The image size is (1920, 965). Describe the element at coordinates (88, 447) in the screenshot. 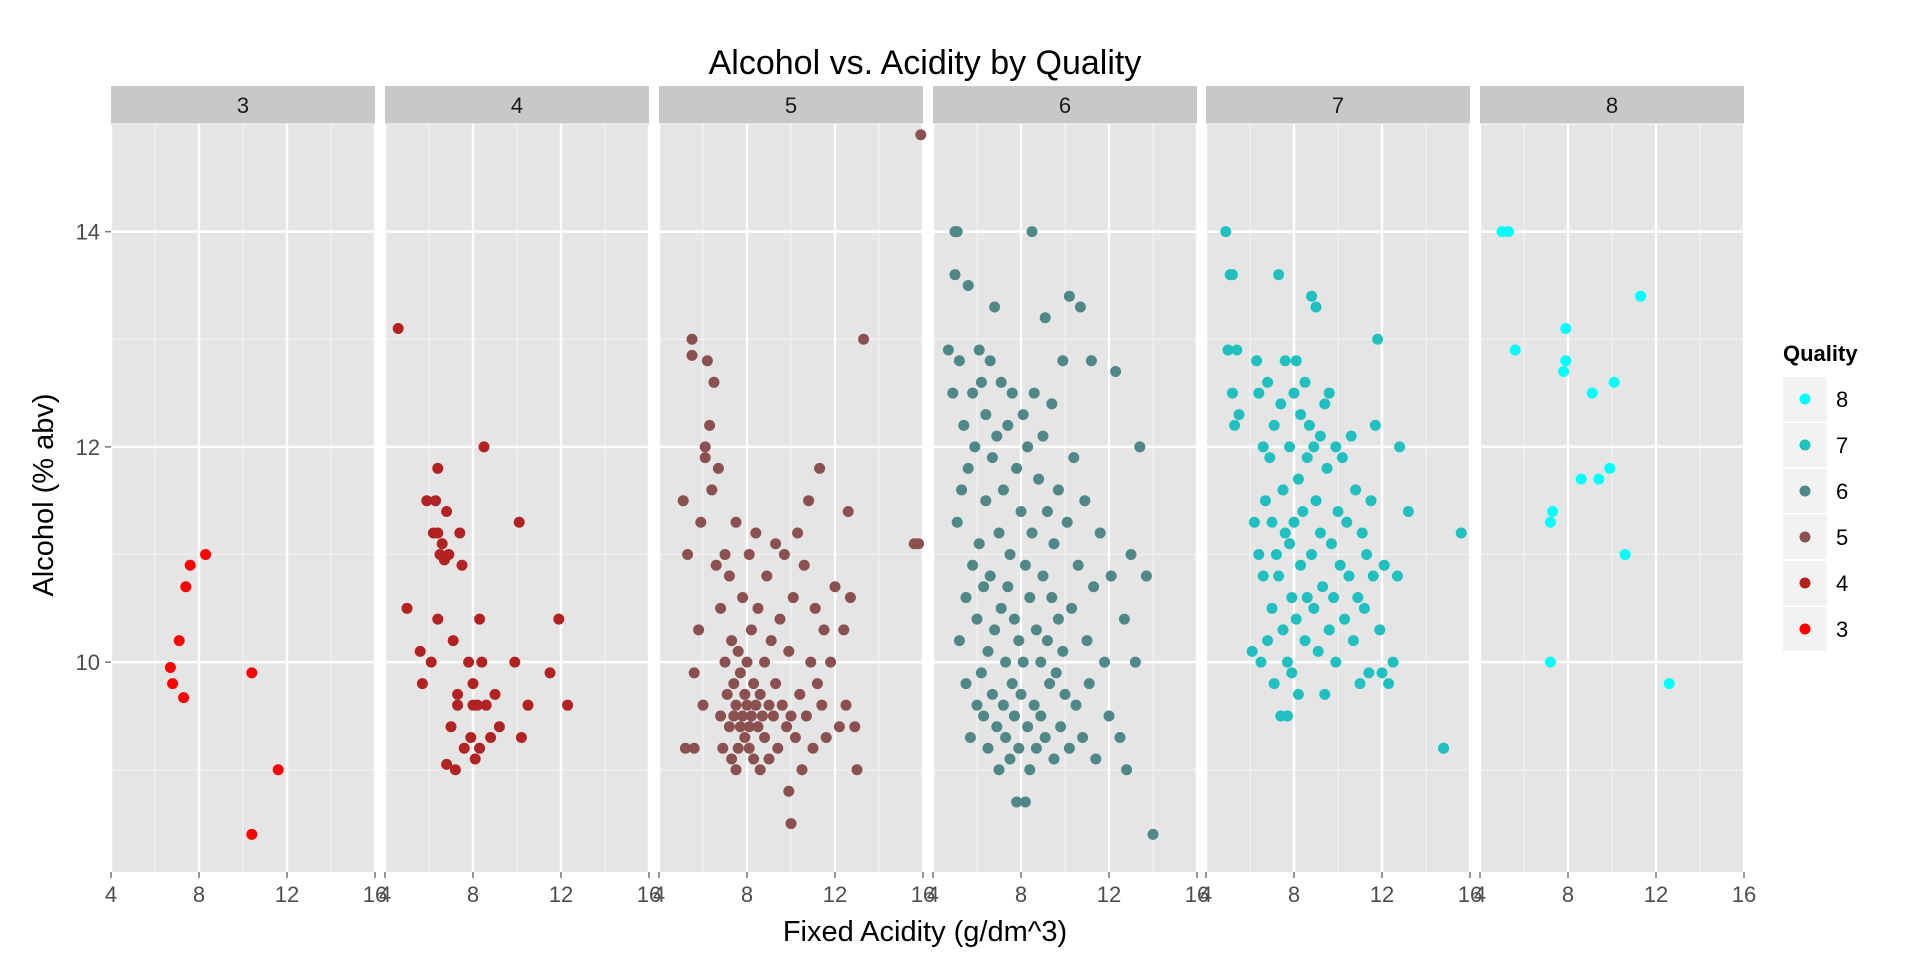

I see `y-tick-label: 12` at that location.